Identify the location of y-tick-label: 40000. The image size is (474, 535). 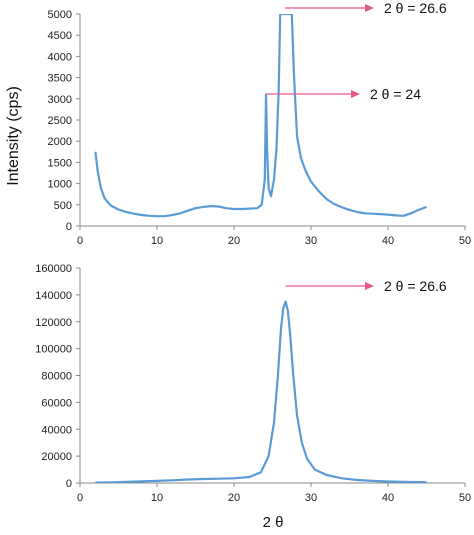
(56, 430).